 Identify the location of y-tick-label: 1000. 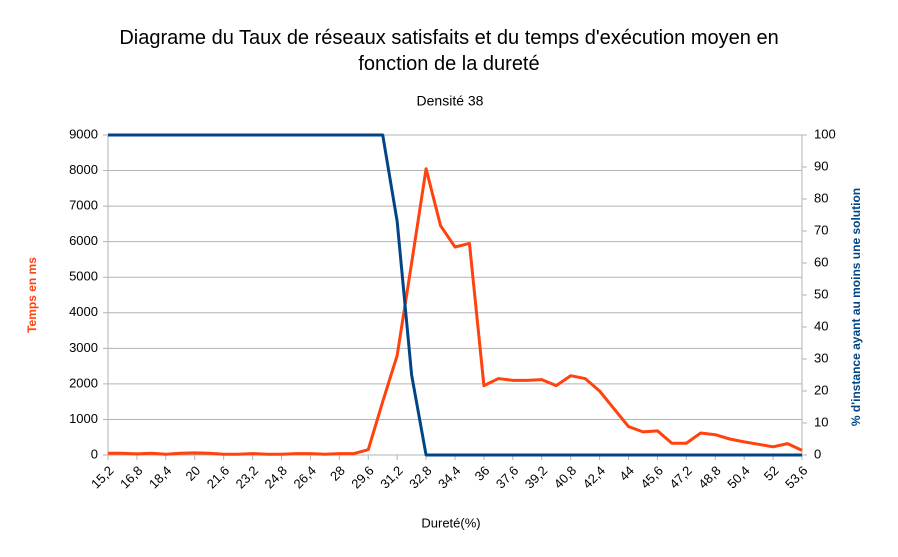
(83, 418).